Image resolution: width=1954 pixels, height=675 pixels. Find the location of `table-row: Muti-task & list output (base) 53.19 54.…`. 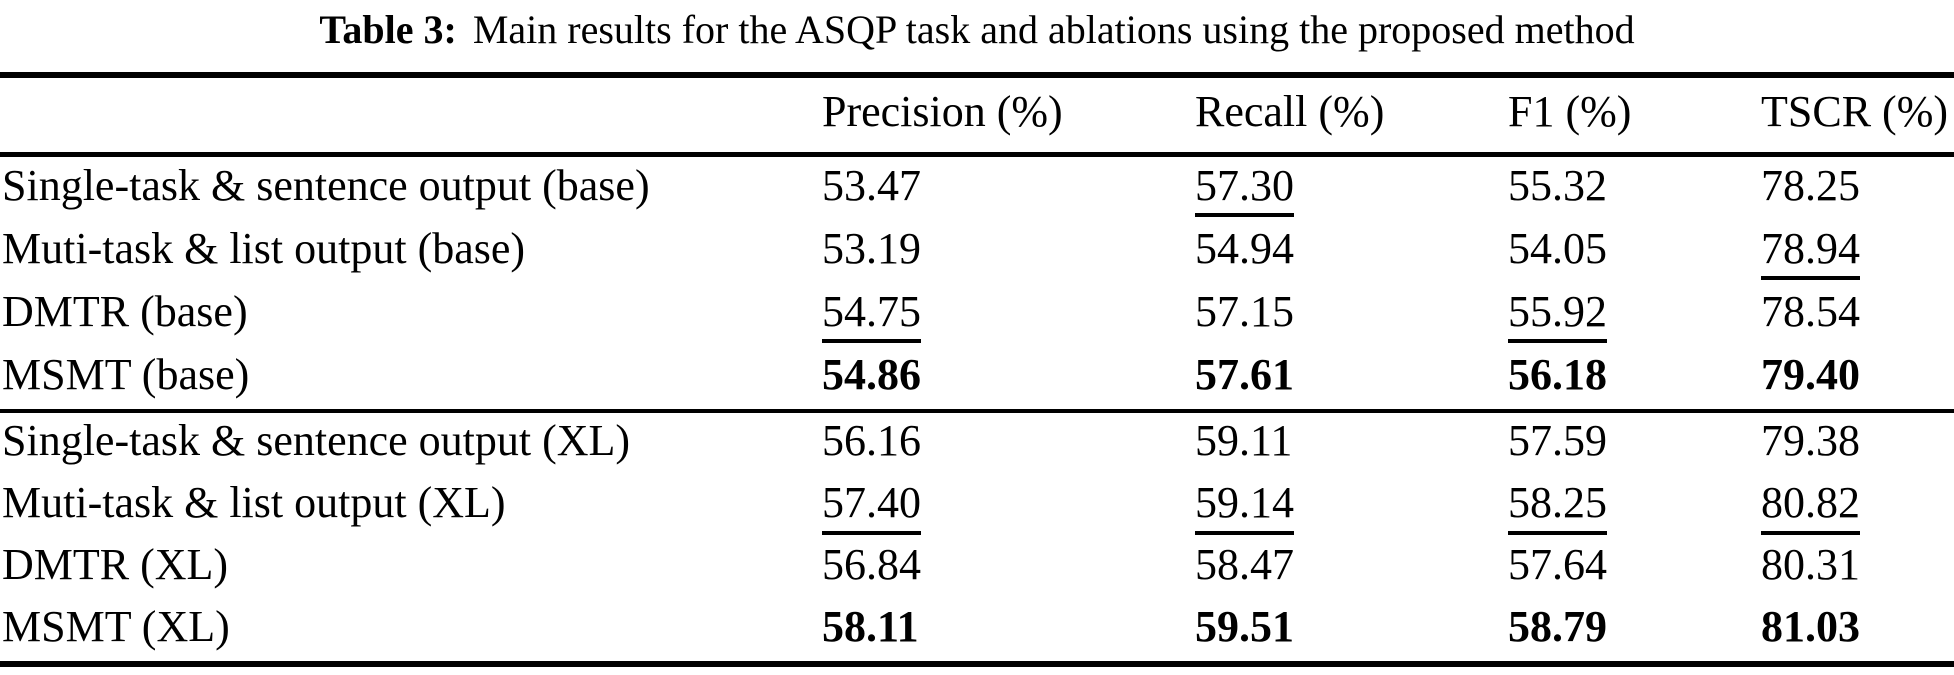

table-row: Muti-task & list output (base) 53.19 54.… is located at coordinates (977, 251).